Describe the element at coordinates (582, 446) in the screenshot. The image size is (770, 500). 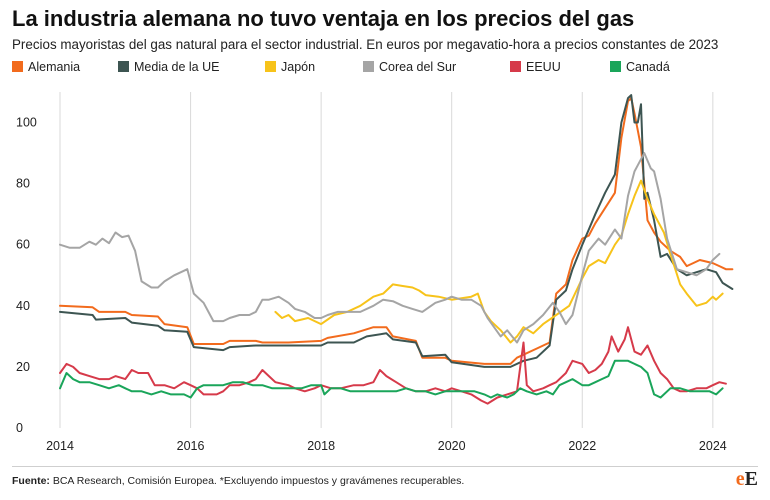
I see `x-tick-label: 2022` at that location.